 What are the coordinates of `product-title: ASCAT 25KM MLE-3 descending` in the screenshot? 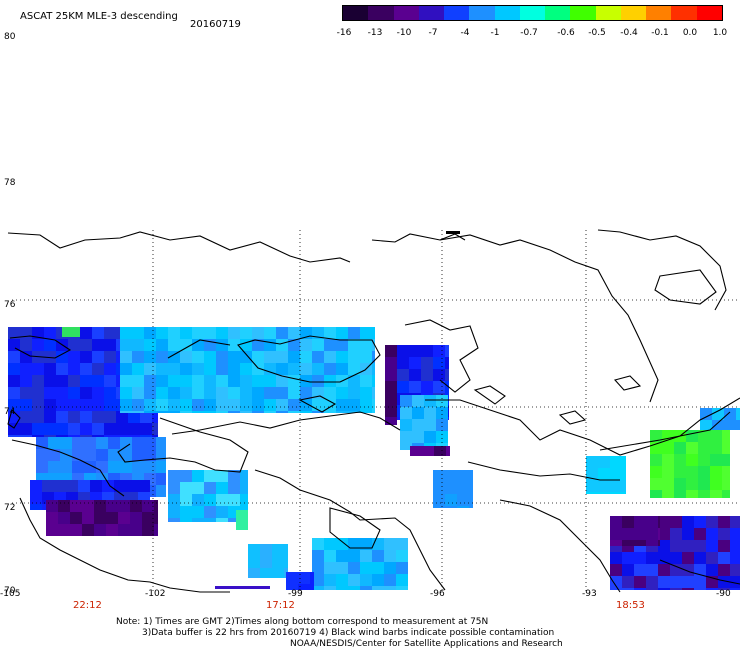 It's located at (99, 16).